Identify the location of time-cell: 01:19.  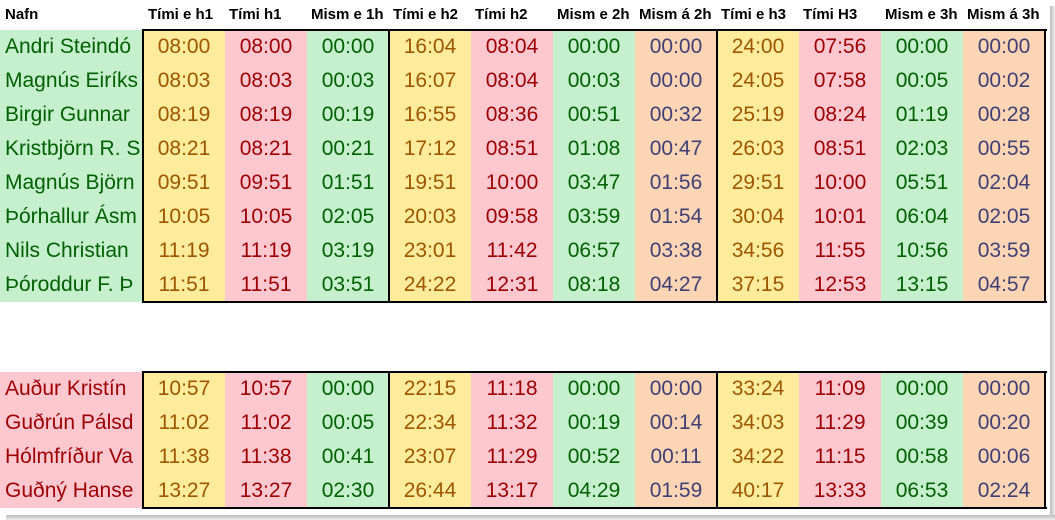
(922, 115).